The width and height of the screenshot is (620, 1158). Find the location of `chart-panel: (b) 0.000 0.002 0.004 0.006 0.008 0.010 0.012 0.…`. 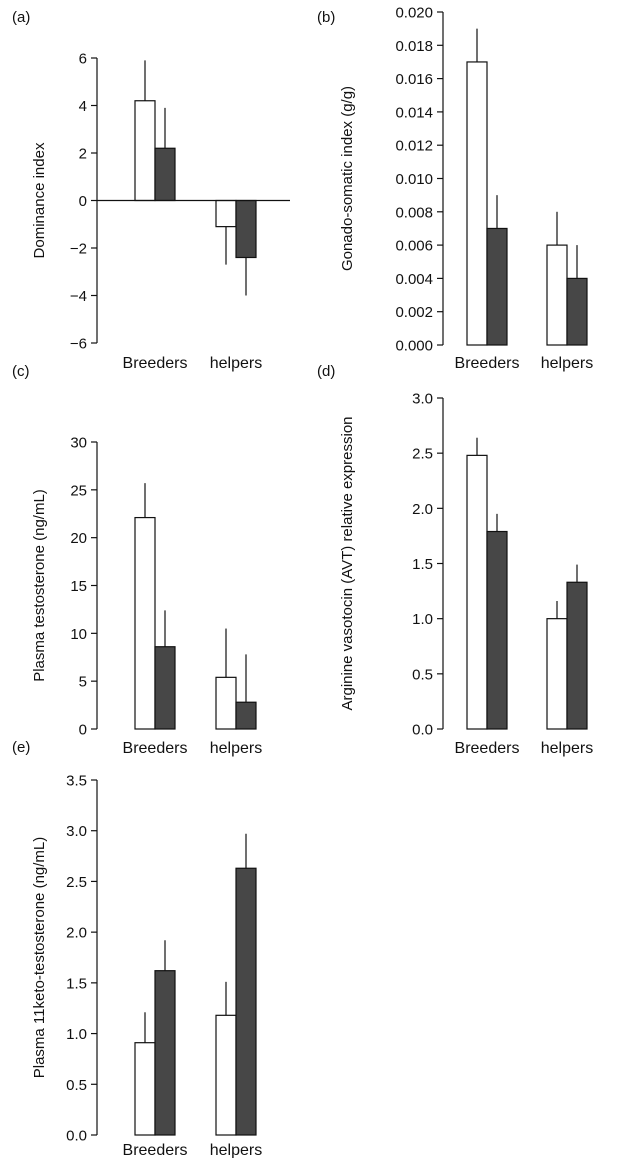

chart-panel: (b) 0.000 0.002 0.004 0.006 0.008 0.010 0.012 0.… is located at coordinates (455, 189).